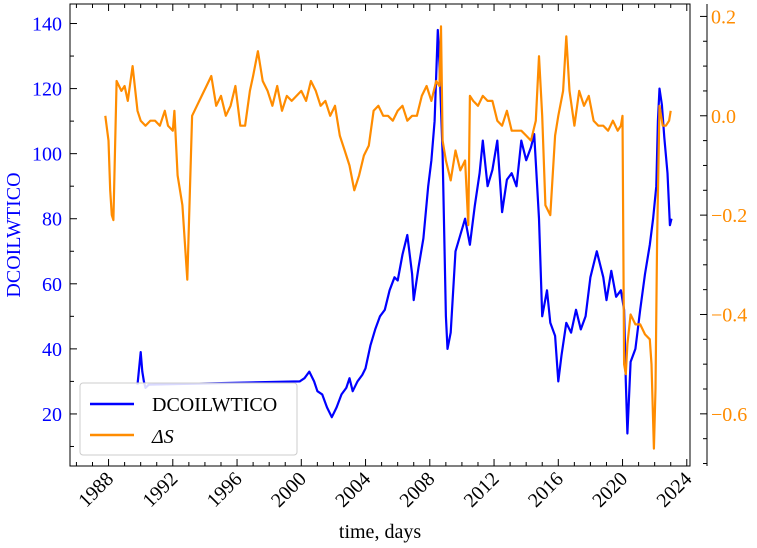 This screenshot has height=548, width=757. I want to click on legend-label-delta-s: ΔS, so click(162, 437).